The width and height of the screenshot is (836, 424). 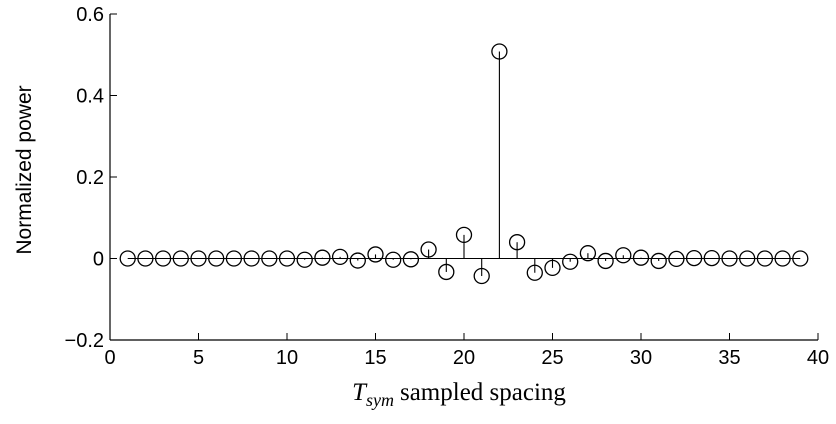 I want to click on x-tick-label: 10, so click(x=287, y=358).